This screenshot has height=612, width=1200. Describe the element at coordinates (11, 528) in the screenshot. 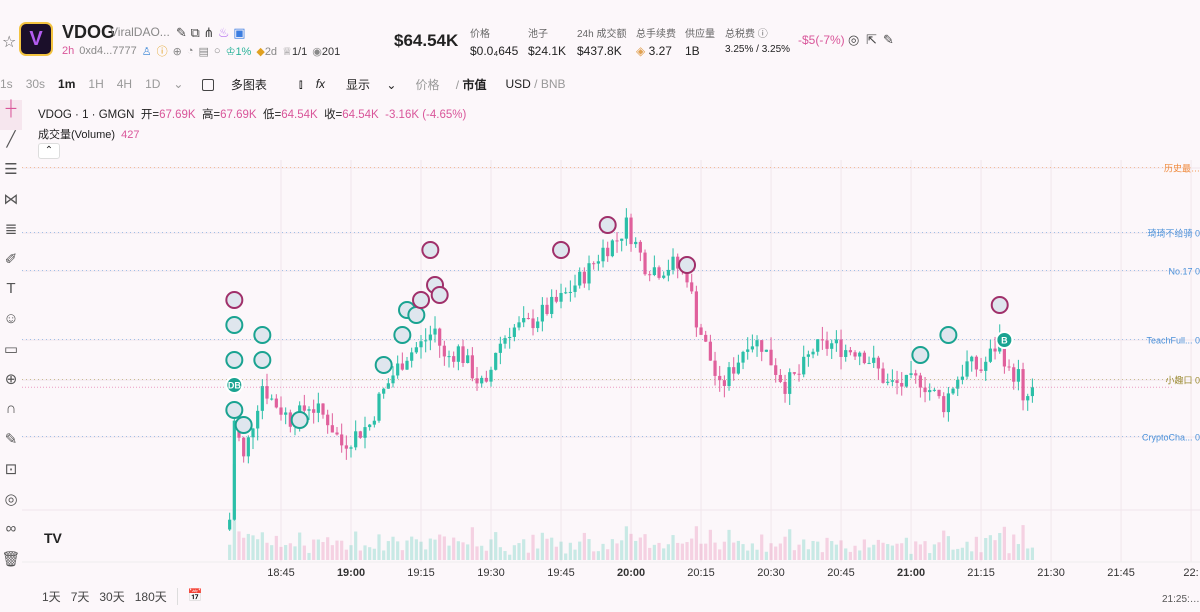

I see `link-icon: ∞` at that location.